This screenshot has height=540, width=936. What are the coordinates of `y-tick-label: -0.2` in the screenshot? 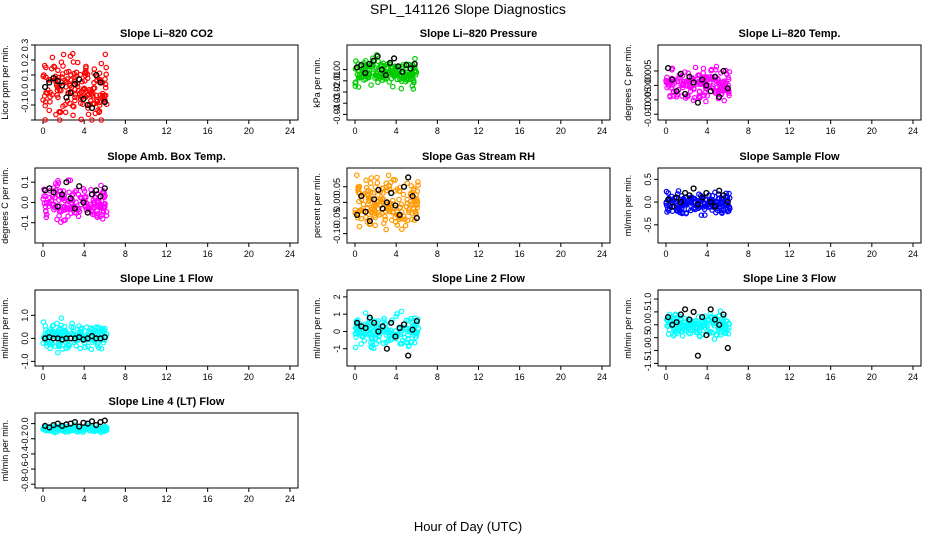 It's located at (25, 439).